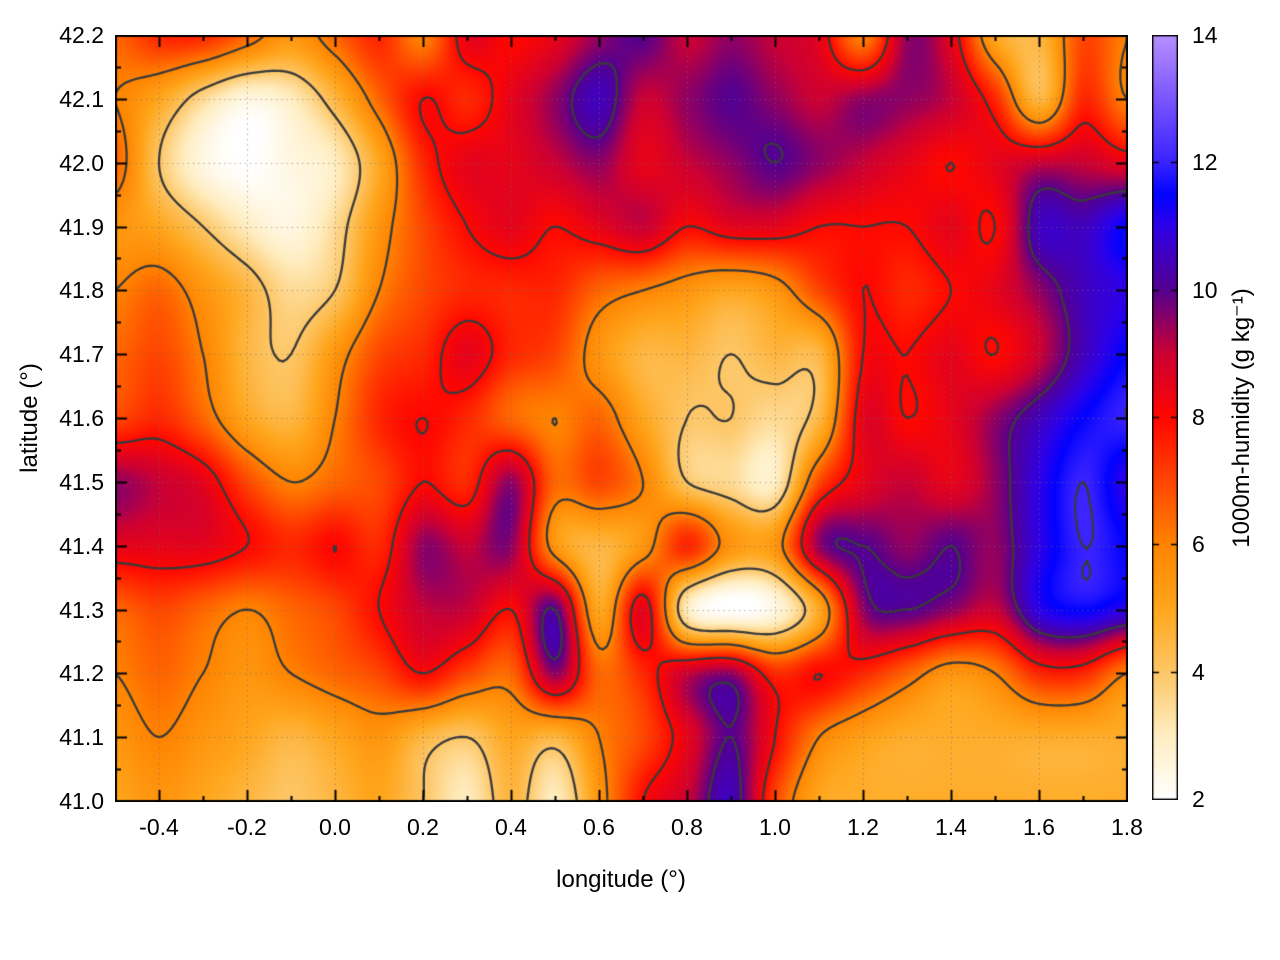  What do you see at coordinates (81, 226) in the screenshot?
I see `y-tick-label: 41.9` at bounding box center [81, 226].